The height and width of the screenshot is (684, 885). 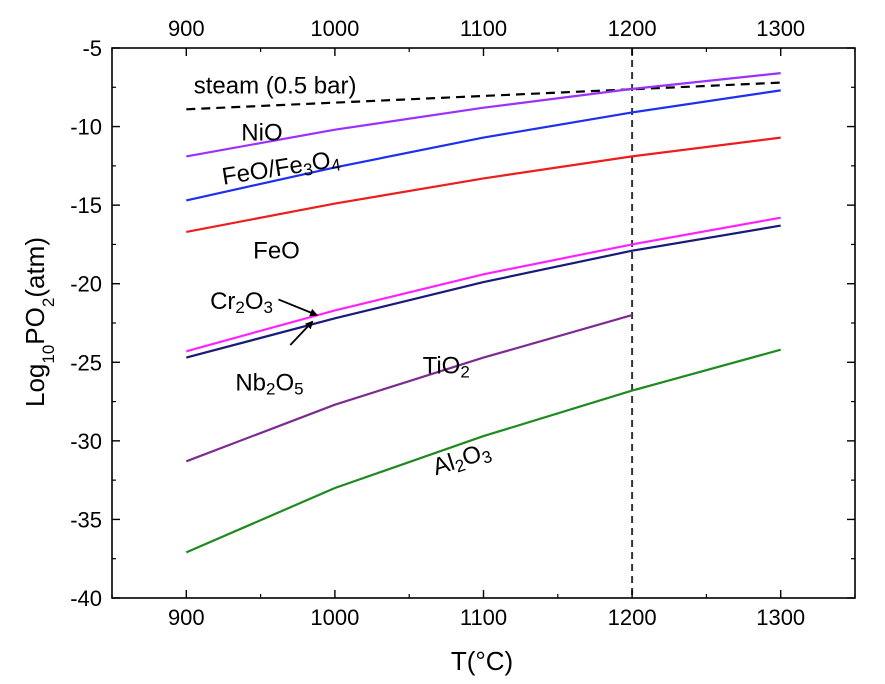 I want to click on y-tick-label: -10, so click(x=86, y=127).